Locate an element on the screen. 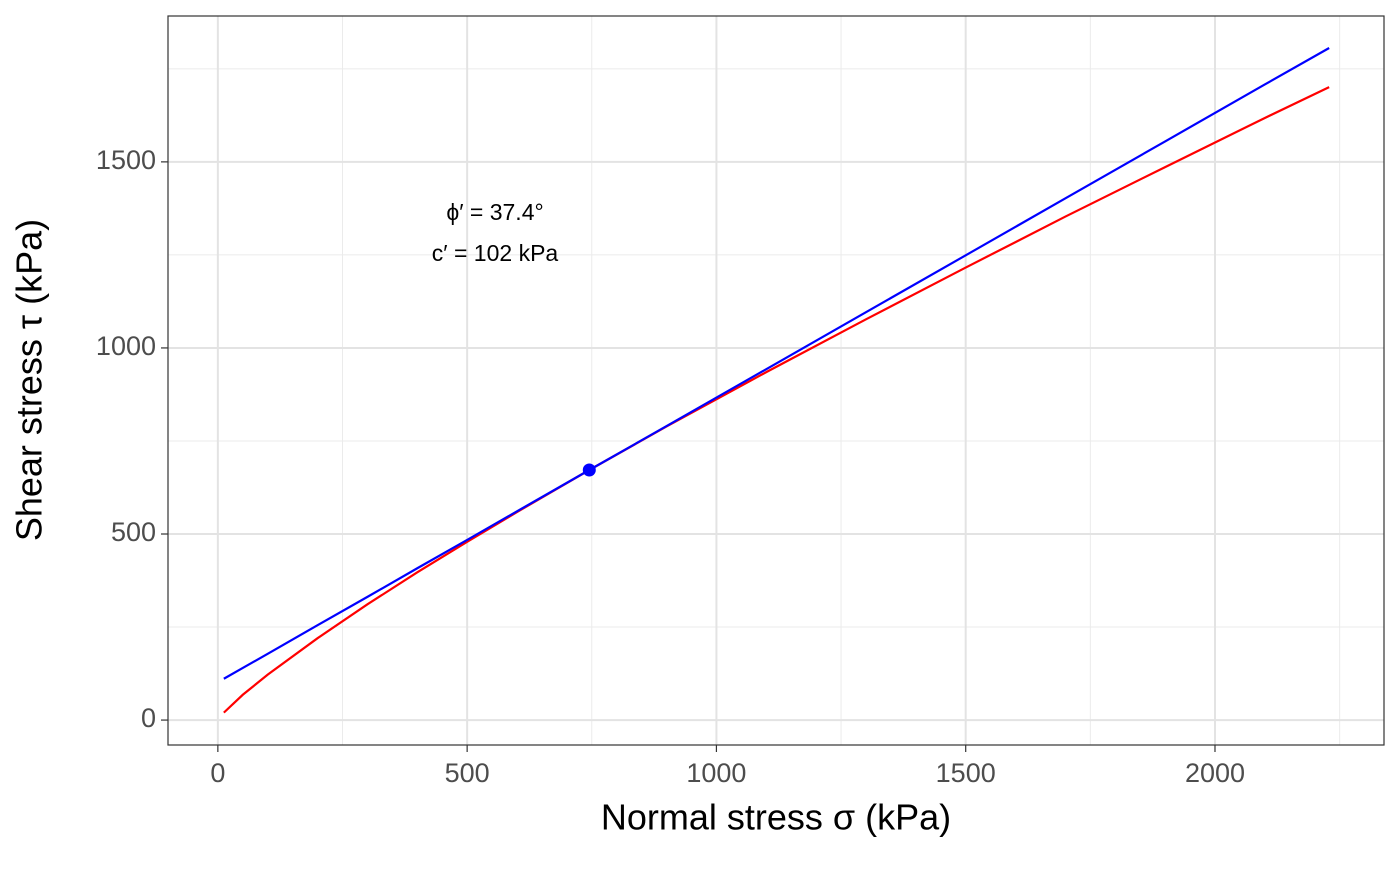  y-tick-label: 1500 is located at coordinates (126, 160).